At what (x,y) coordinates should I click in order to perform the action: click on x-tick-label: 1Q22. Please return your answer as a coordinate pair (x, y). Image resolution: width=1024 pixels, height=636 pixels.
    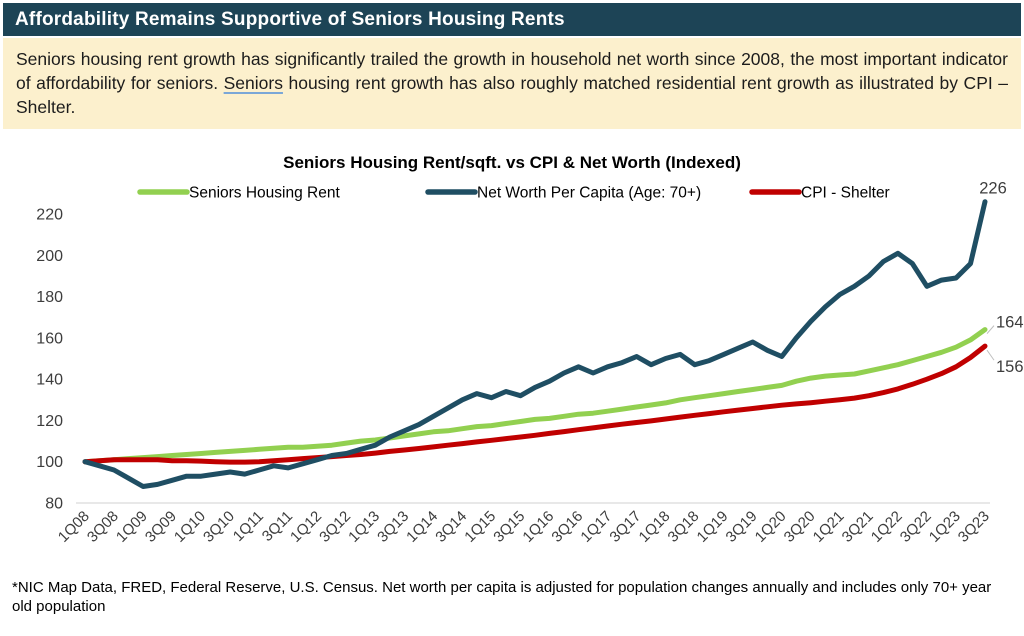
    Looking at the image, I should click on (887, 527).